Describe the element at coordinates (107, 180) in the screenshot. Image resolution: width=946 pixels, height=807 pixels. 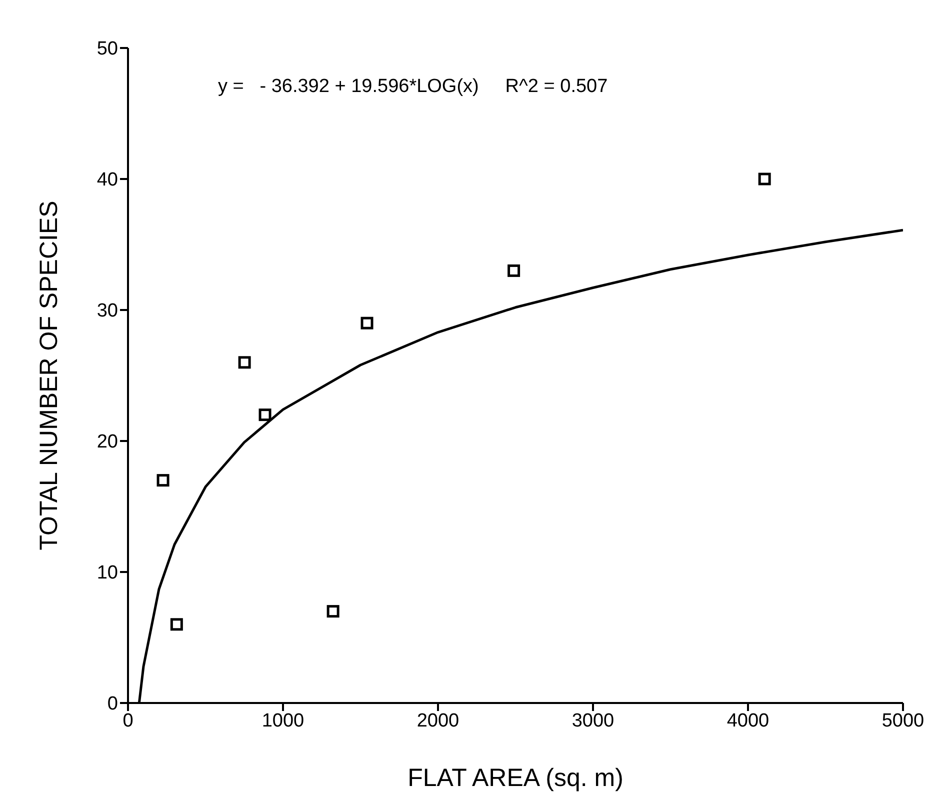
I see `y-tick-label: 40` at that location.